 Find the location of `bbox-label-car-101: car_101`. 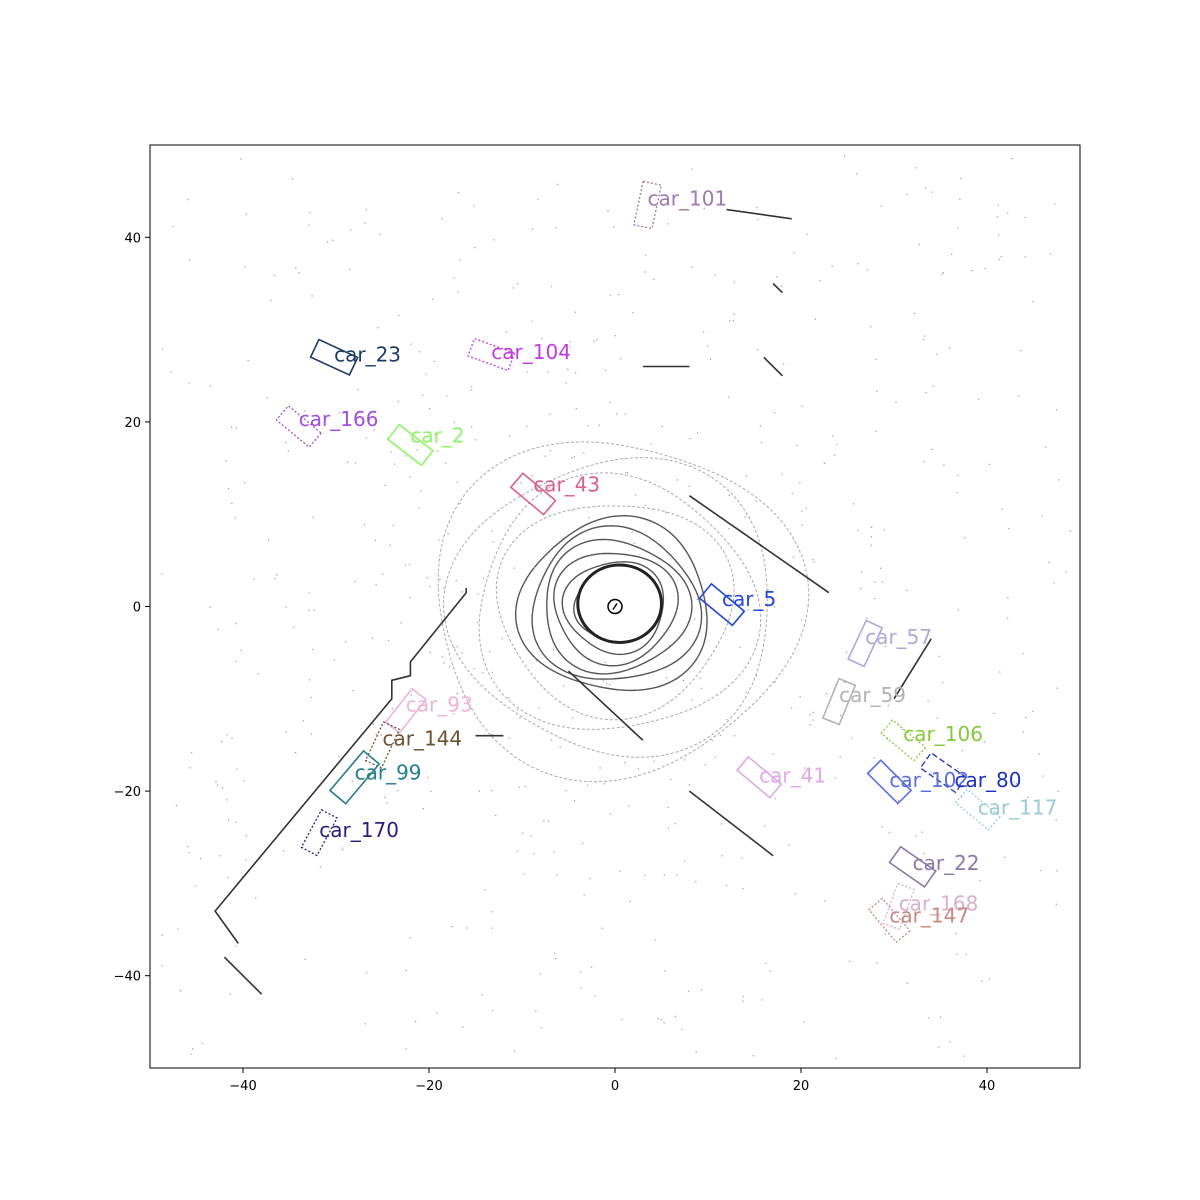

bbox-label-car-101: car_101 is located at coordinates (688, 199).